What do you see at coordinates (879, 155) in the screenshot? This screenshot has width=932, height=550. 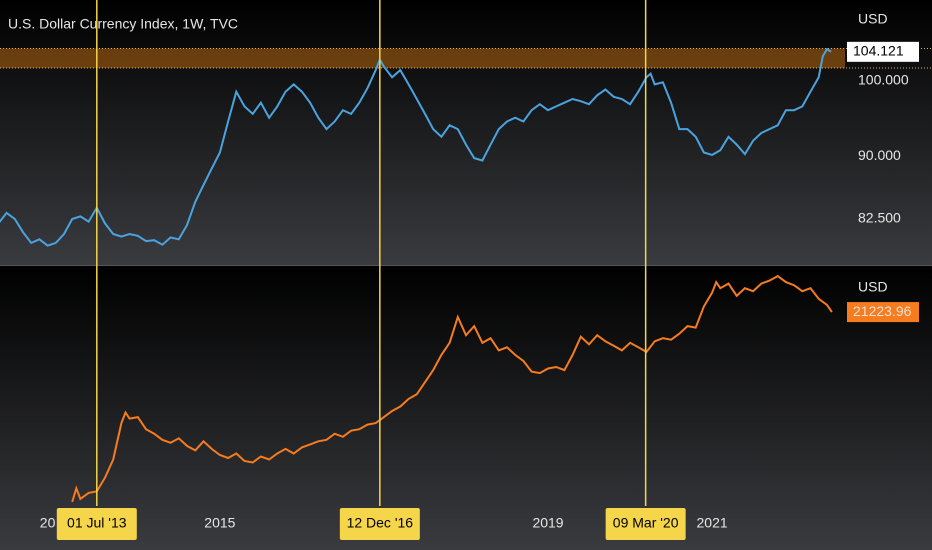 I see `y-tick-label: 90.000` at bounding box center [879, 155].